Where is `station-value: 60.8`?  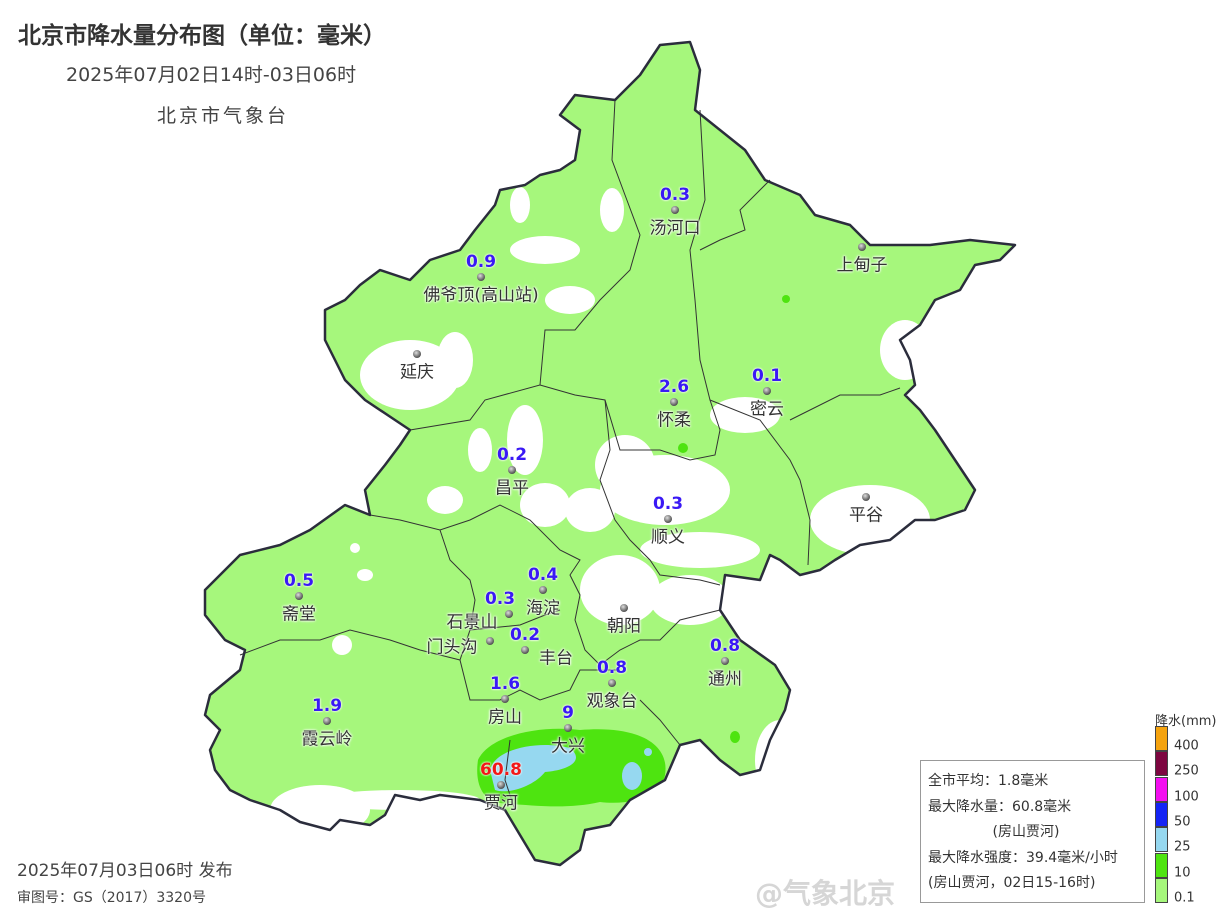 station-value: 60.8 is located at coordinates (501, 770).